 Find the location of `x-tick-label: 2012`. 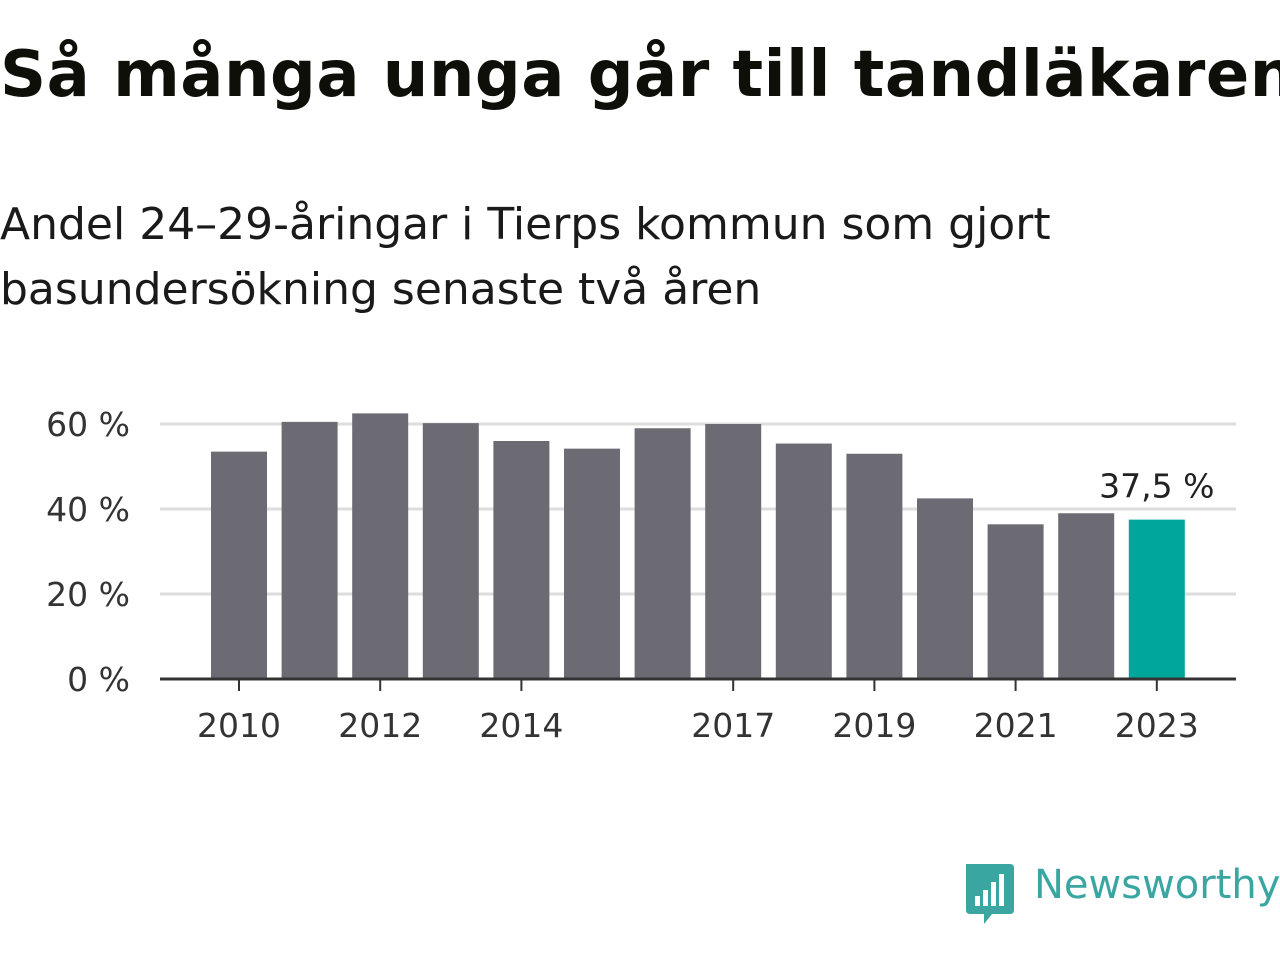

x-tick-label: 2012 is located at coordinates (380, 725).